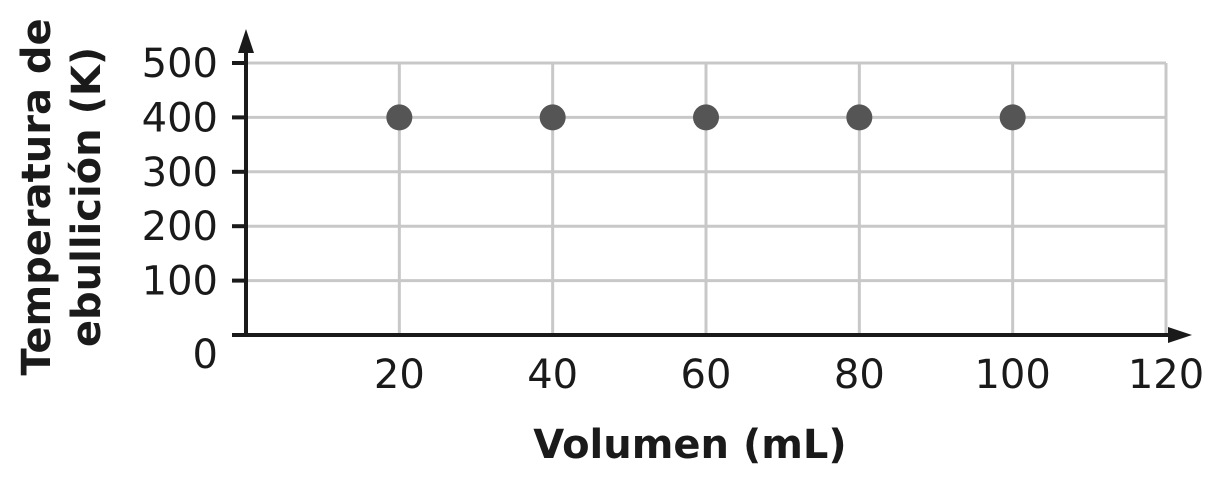  I want to click on x-axis-title: Volumen (mL), so click(689, 445).